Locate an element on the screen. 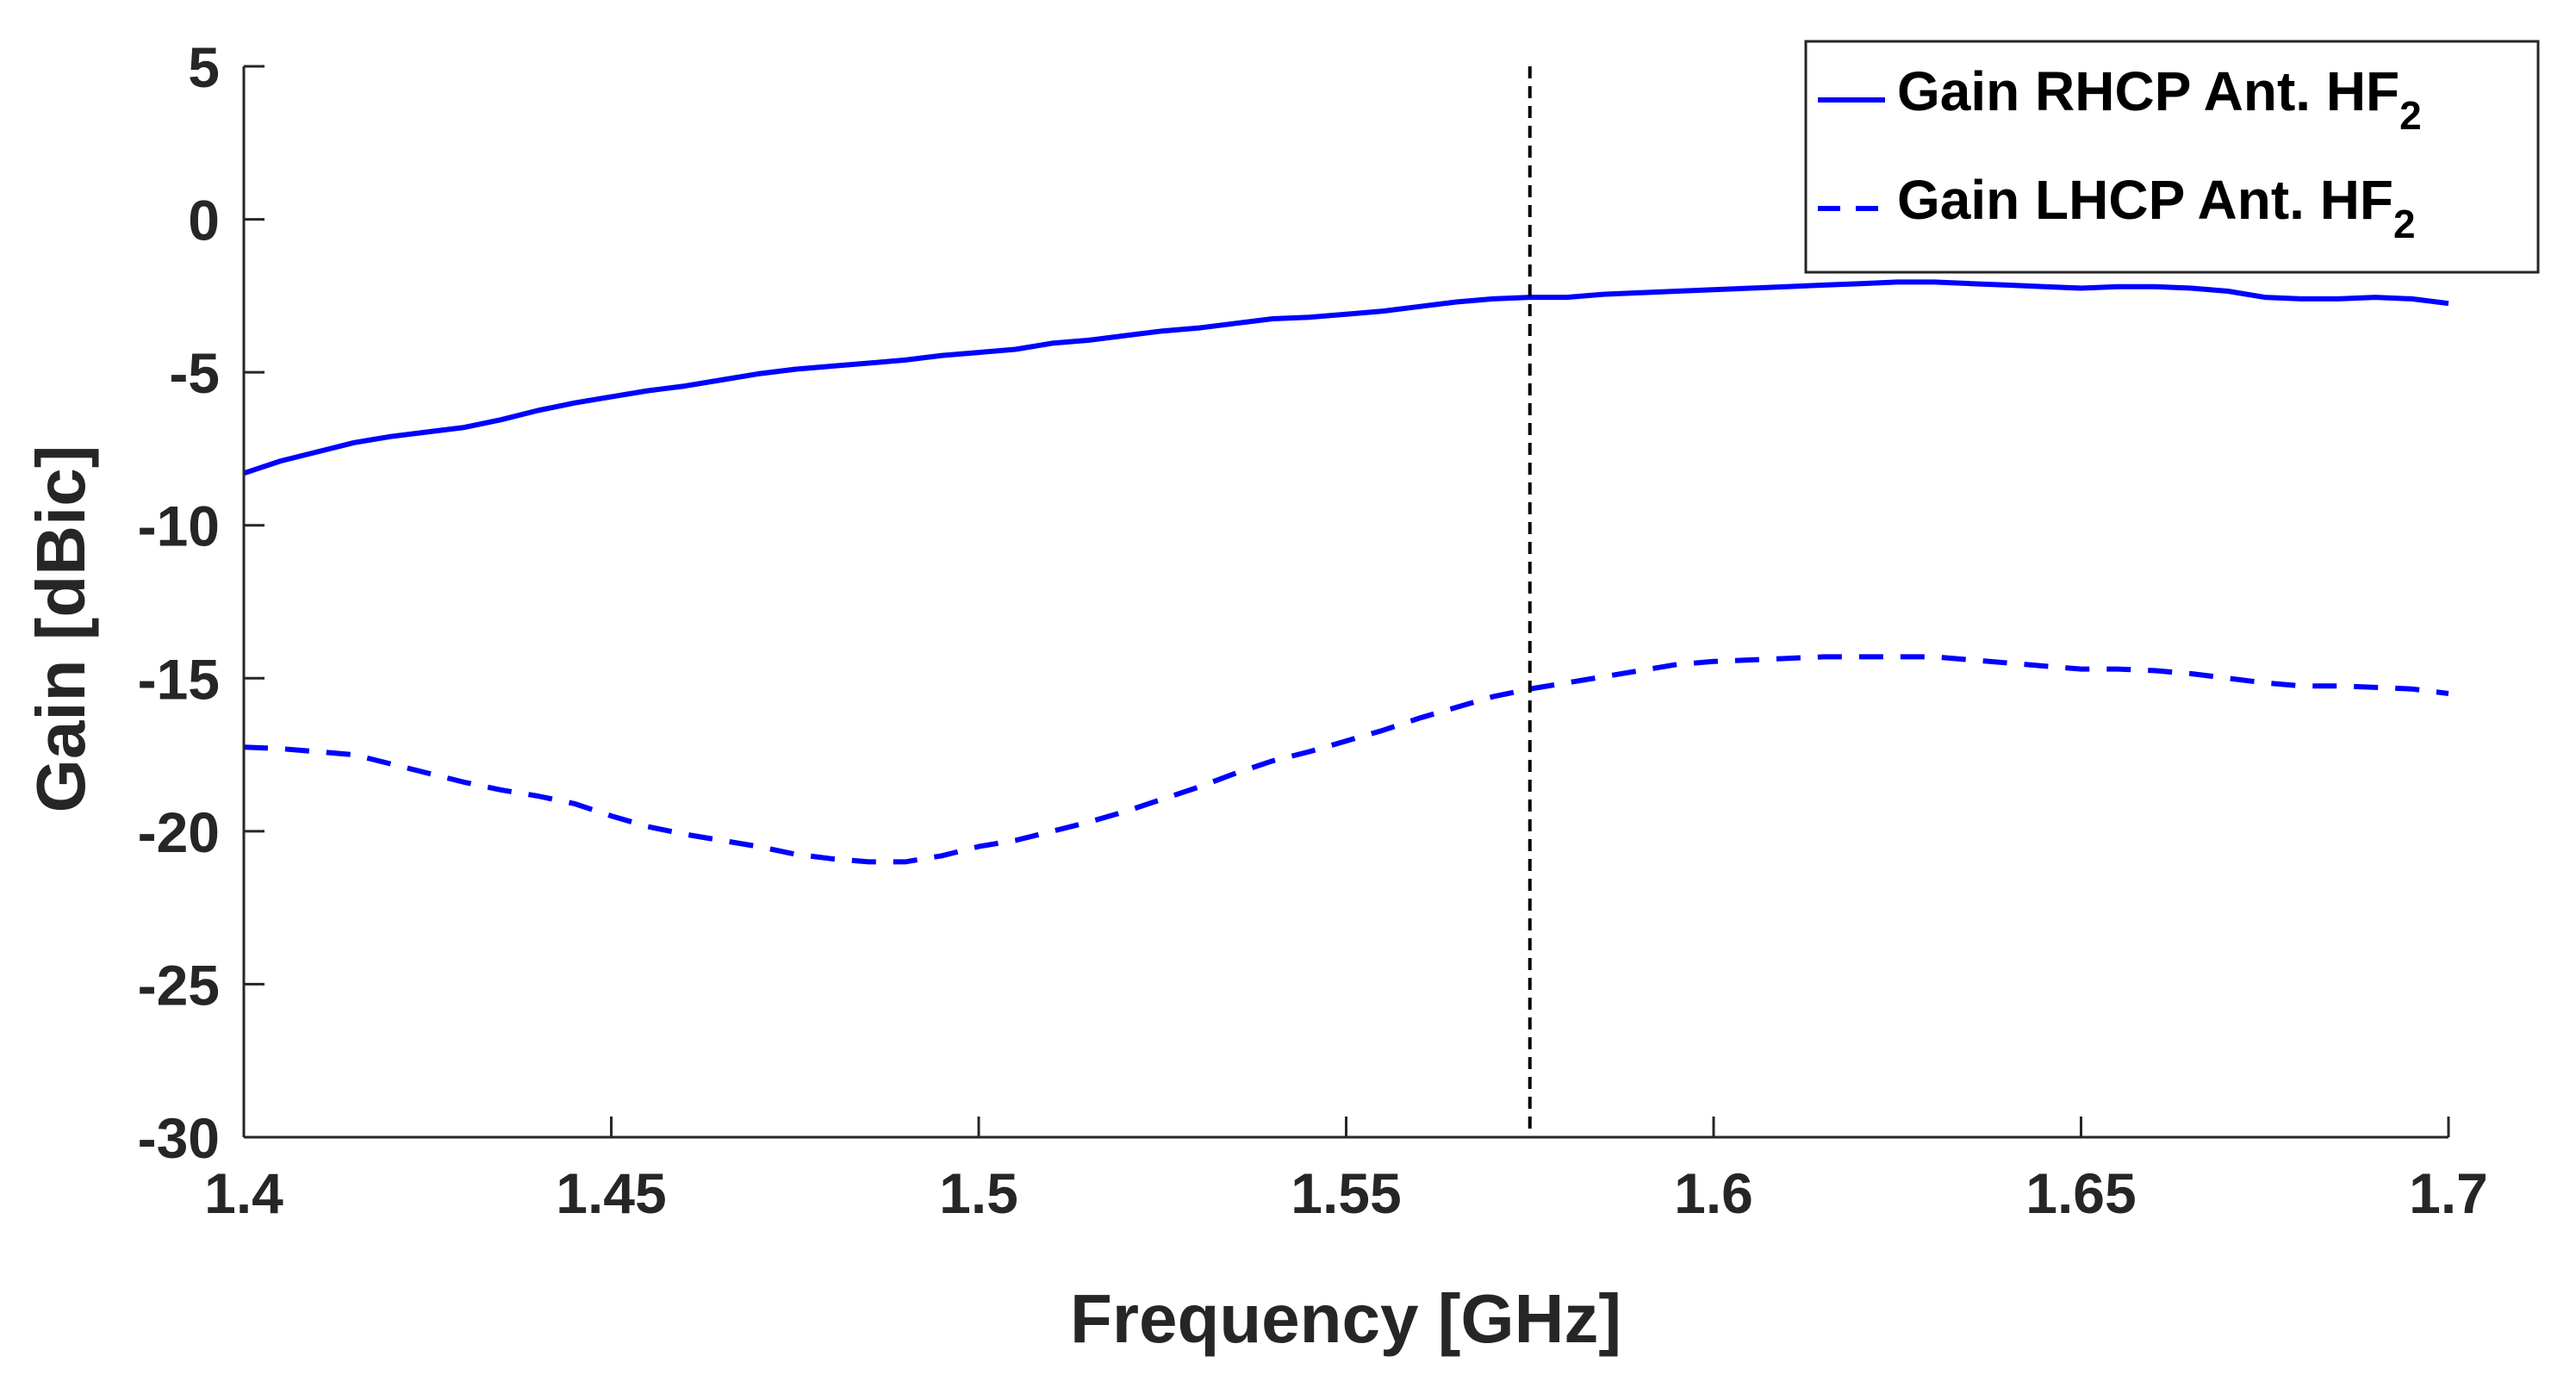 The height and width of the screenshot is (1381, 2576). y-tick-label: -20 is located at coordinates (179, 832).